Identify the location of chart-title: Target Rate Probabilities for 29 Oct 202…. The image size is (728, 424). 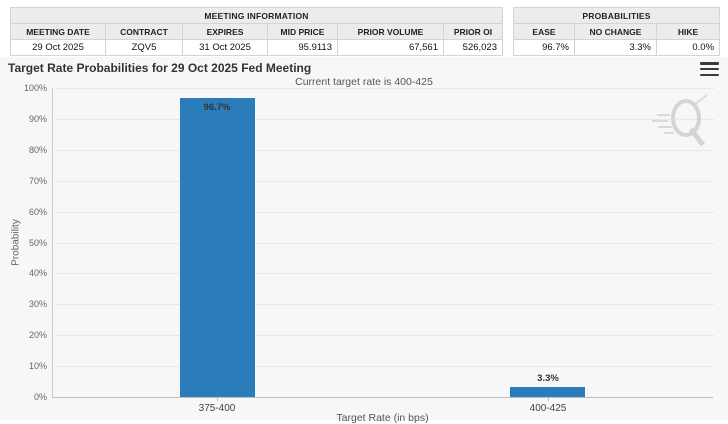
(160, 68).